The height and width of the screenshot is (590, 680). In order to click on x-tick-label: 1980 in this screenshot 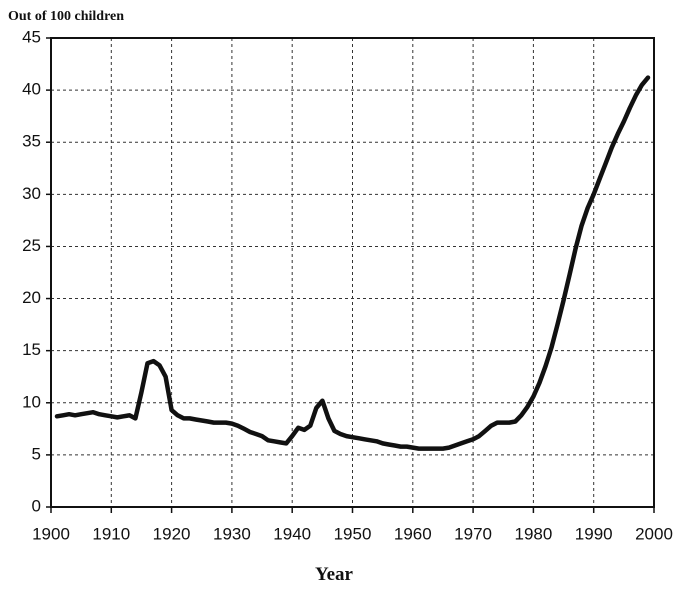, I will do `click(533, 533)`.